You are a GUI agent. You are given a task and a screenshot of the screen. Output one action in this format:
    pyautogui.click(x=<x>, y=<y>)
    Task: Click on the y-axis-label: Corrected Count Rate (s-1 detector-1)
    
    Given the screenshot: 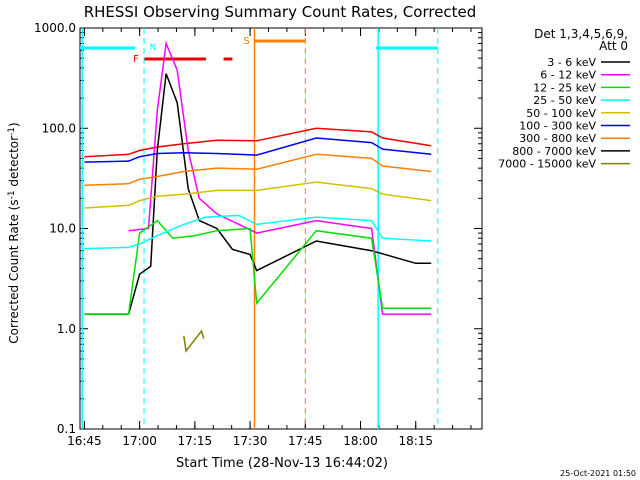 What is the action you would take?
    pyautogui.click(x=14, y=232)
    